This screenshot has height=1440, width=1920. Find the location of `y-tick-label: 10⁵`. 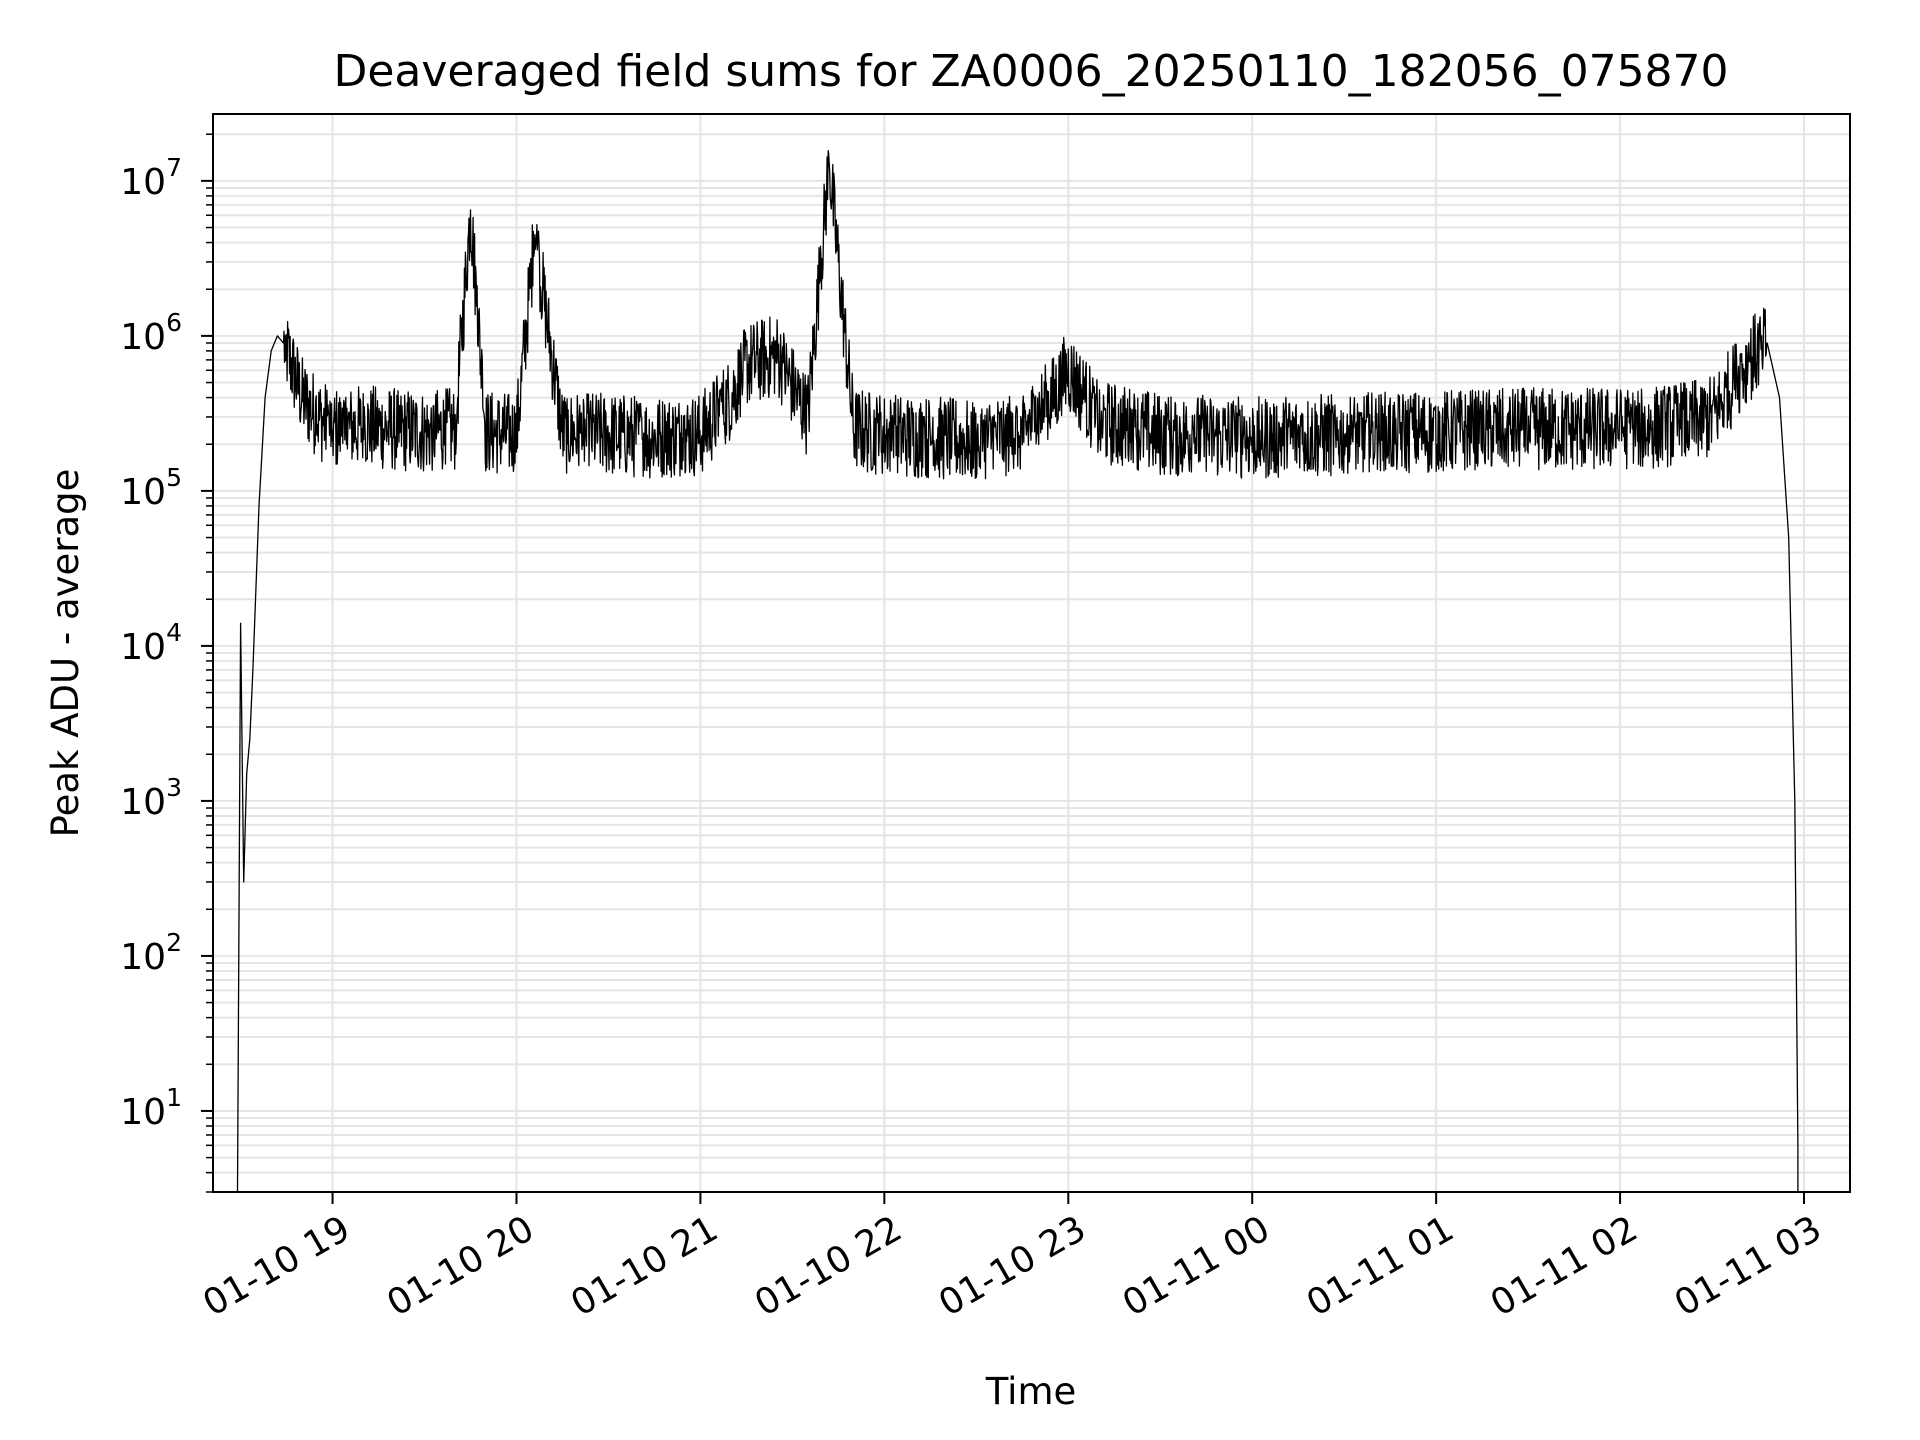

y-tick-label: 10⁵ is located at coordinates (151, 488).